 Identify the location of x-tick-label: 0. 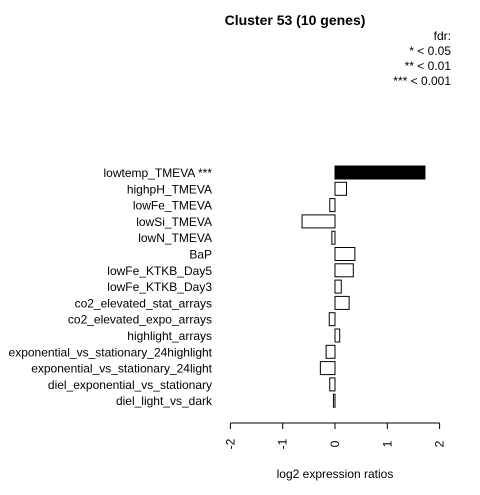
(335, 443).